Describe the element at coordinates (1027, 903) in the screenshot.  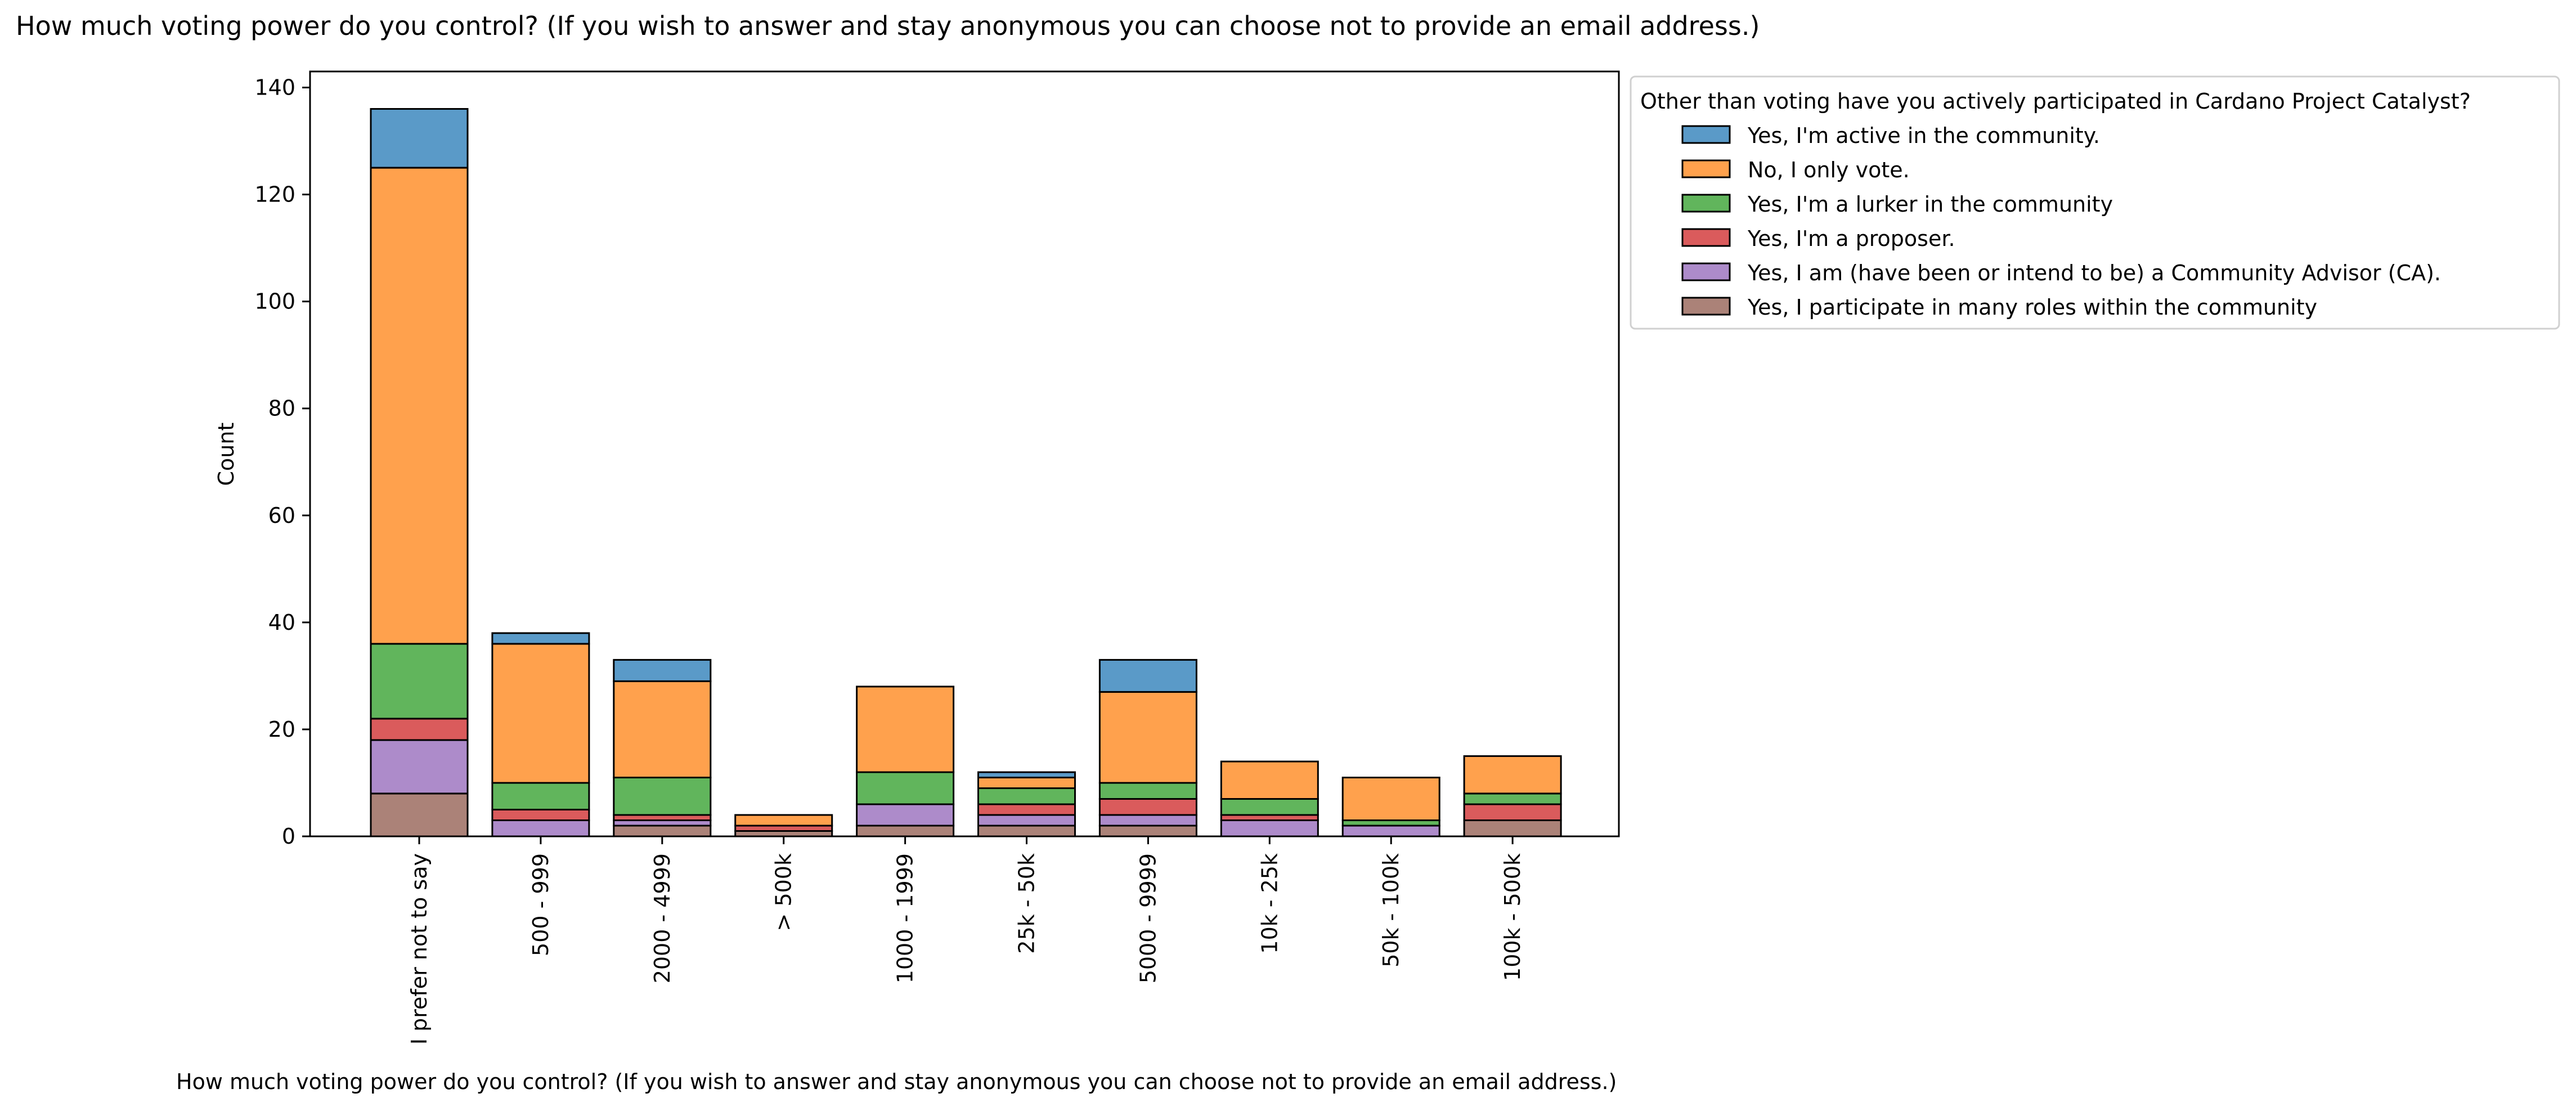
I see `x-tick-label: 25k - 50k` at that location.